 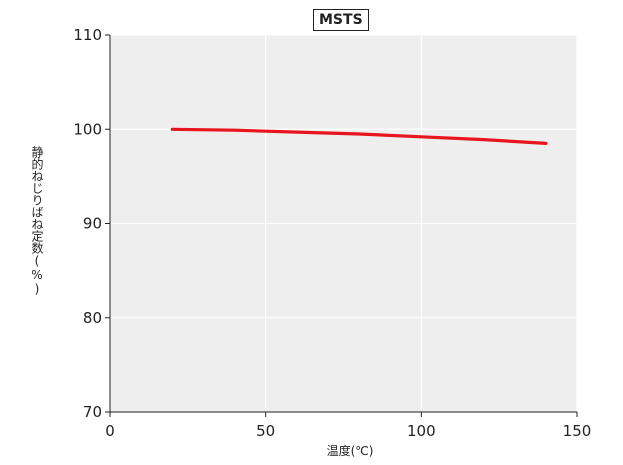 I want to click on chart-title: MSTS, so click(x=341, y=20).